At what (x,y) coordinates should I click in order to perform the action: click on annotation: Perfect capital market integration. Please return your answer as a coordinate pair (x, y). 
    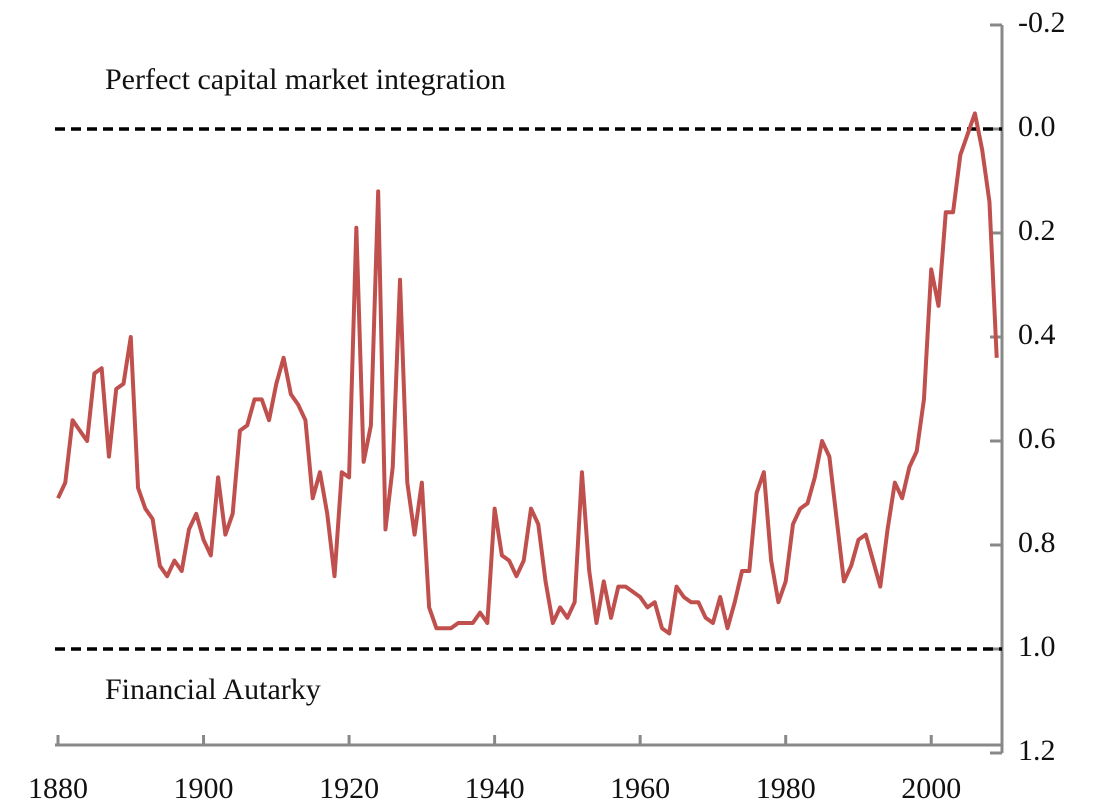
    Looking at the image, I should click on (305, 79).